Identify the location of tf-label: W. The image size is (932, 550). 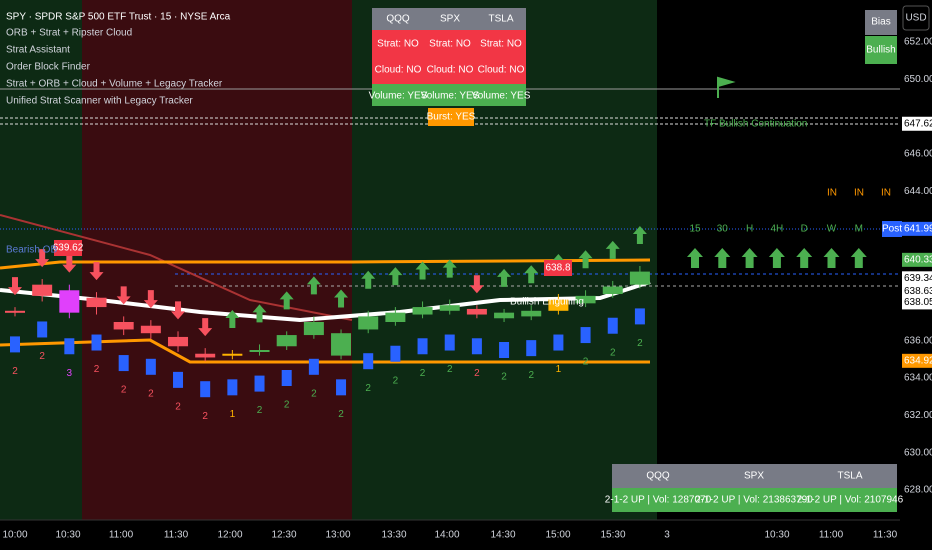
(832, 229).